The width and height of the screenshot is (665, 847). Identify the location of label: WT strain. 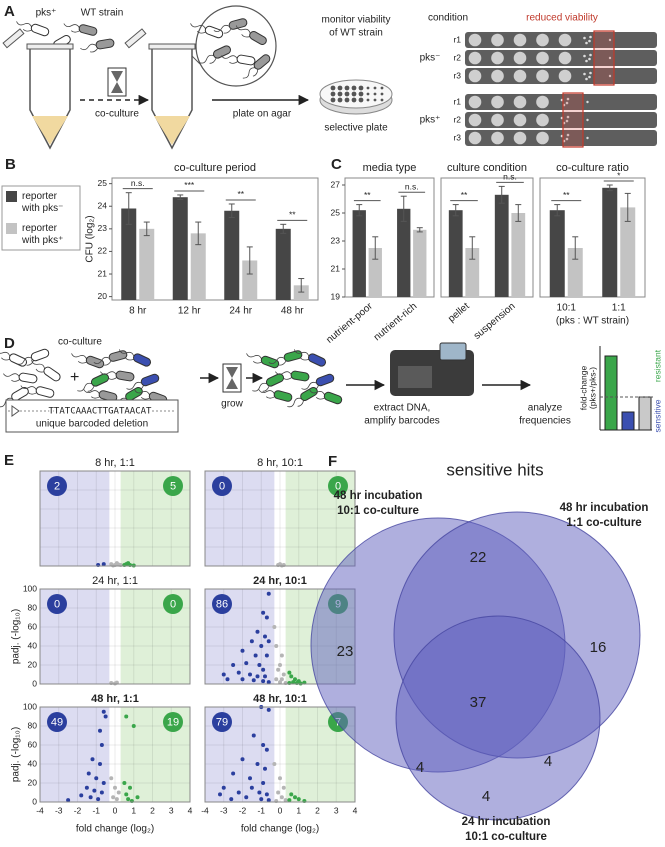
(102, 13).